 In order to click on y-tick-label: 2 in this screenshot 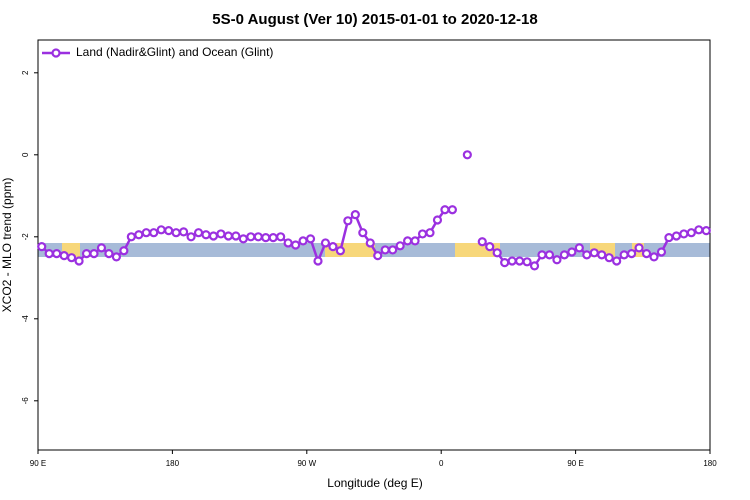, I will do `click(25, 72)`.